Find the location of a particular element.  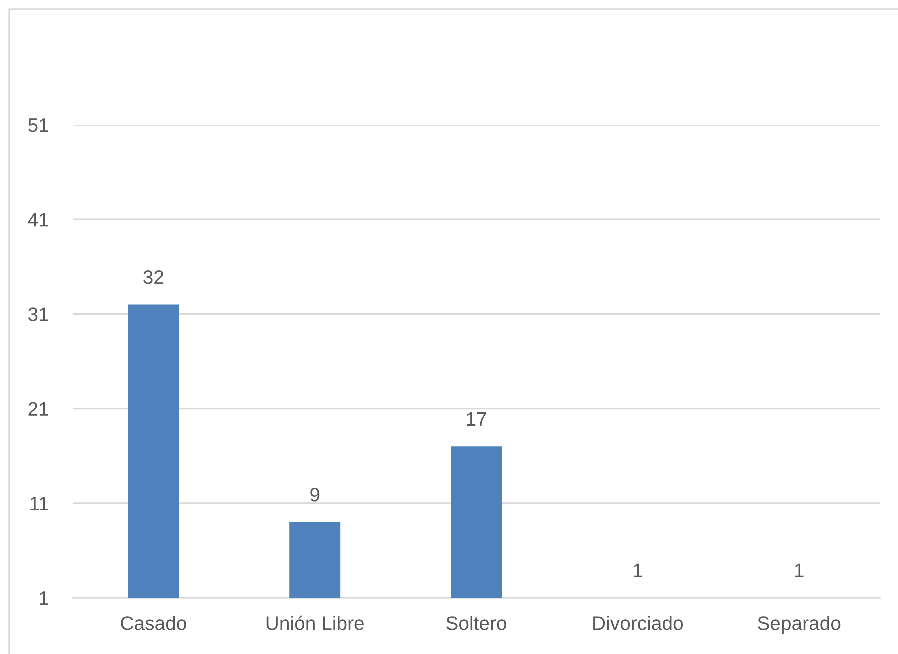

x-tick-label: Casado is located at coordinates (153, 623).